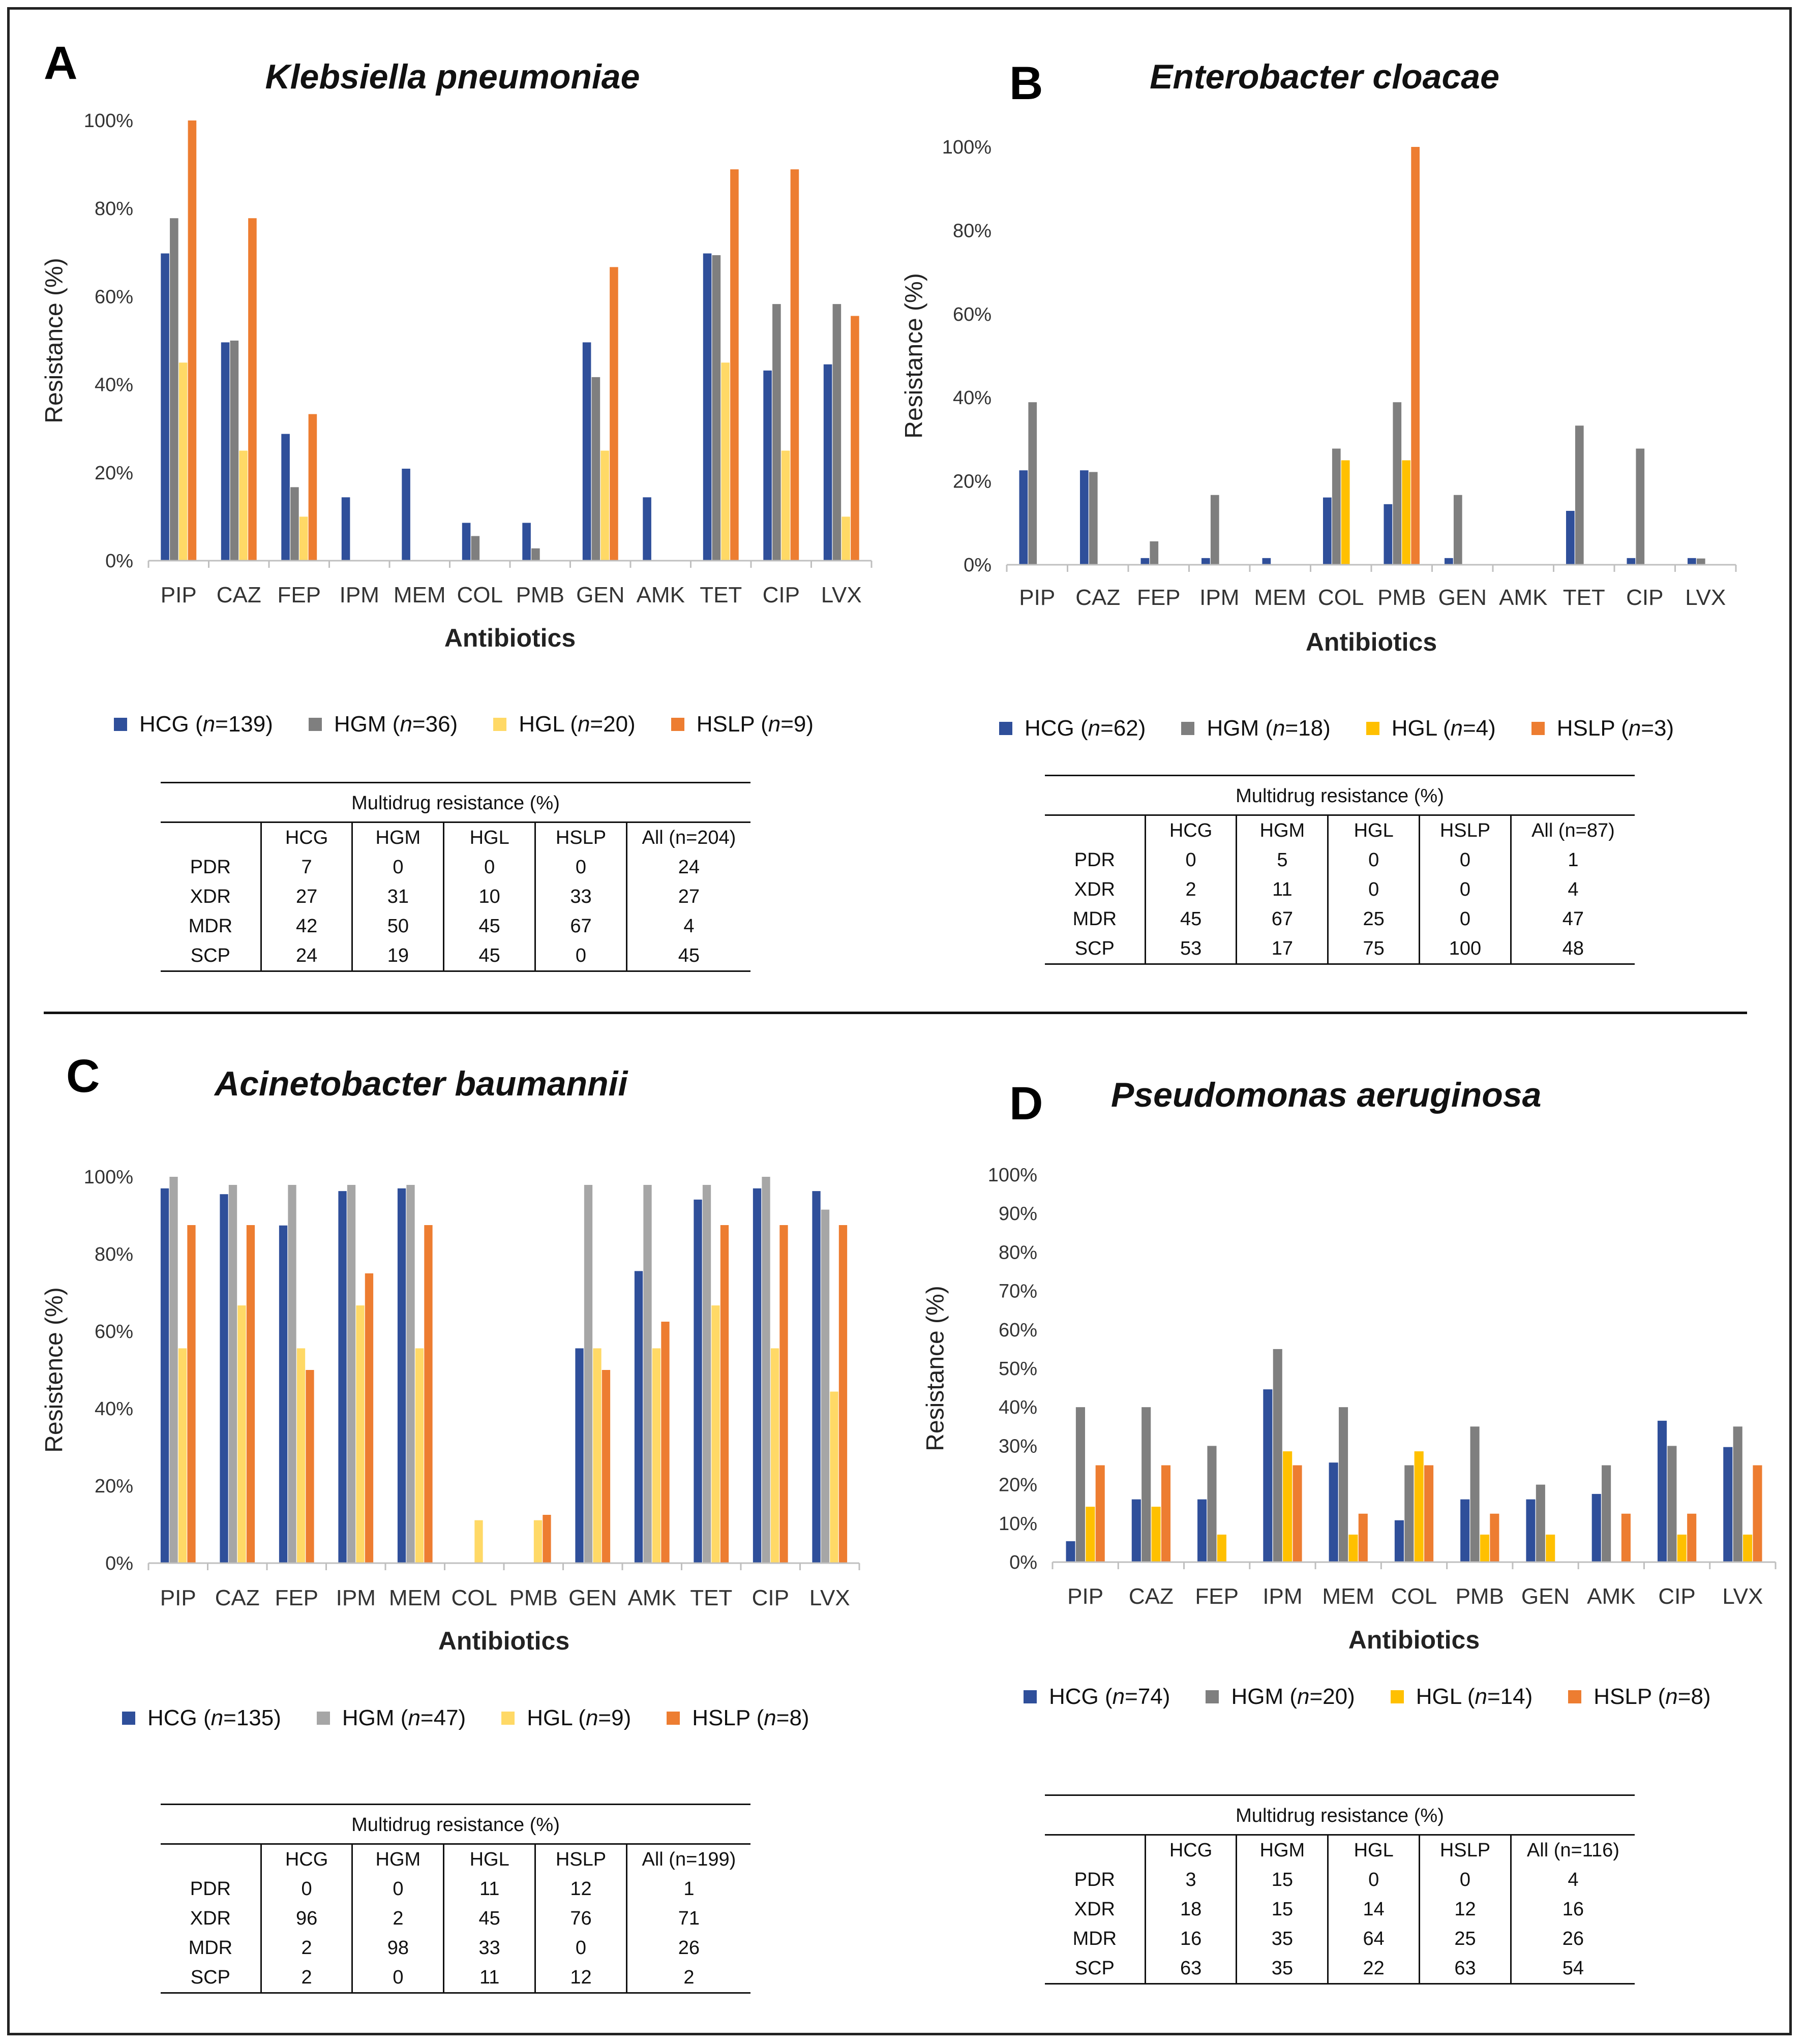 The height and width of the screenshot is (2044, 1803). Describe the element at coordinates (1282, 950) in the screenshot. I see `mdr-cell: 17` at that location.